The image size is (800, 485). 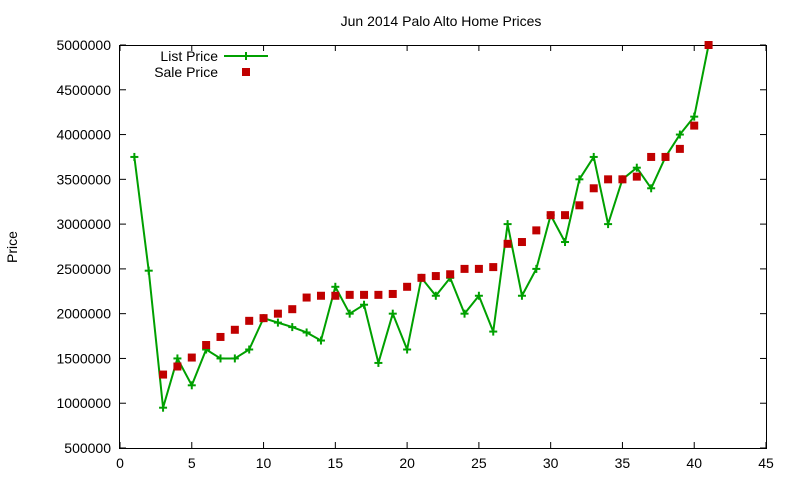 What do you see at coordinates (83, 358) in the screenshot?
I see `y-tick-label: 1500000` at bounding box center [83, 358].